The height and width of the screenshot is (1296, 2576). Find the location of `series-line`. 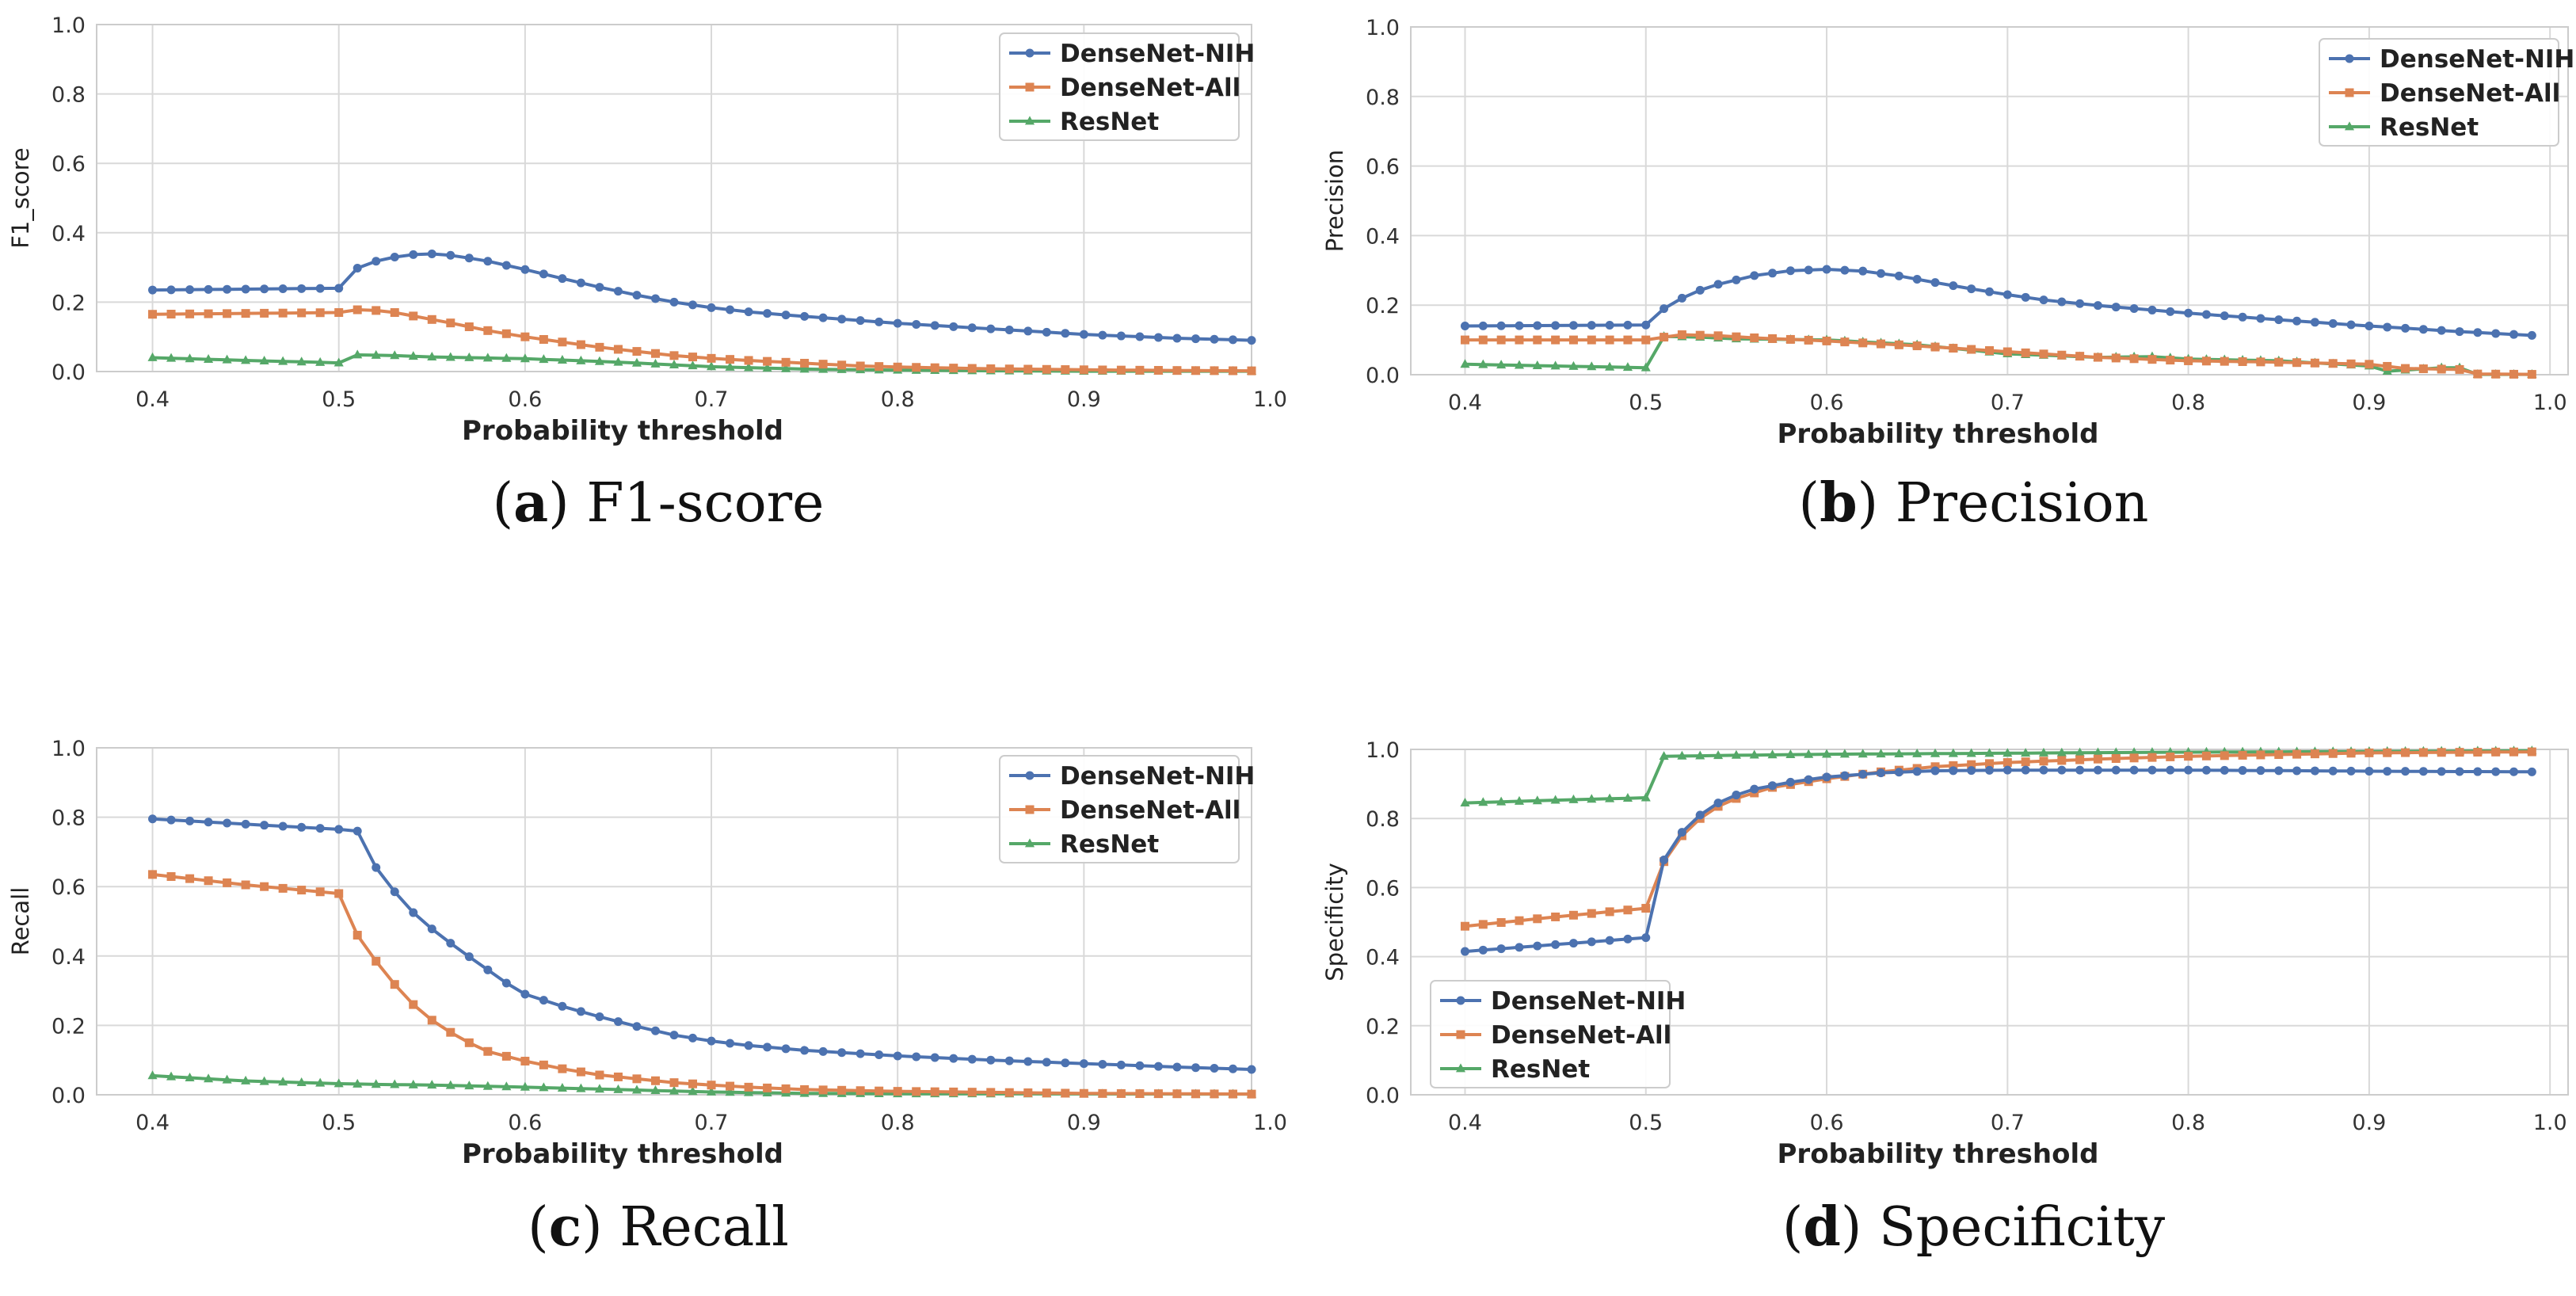

series-line is located at coordinates (1999, 839).